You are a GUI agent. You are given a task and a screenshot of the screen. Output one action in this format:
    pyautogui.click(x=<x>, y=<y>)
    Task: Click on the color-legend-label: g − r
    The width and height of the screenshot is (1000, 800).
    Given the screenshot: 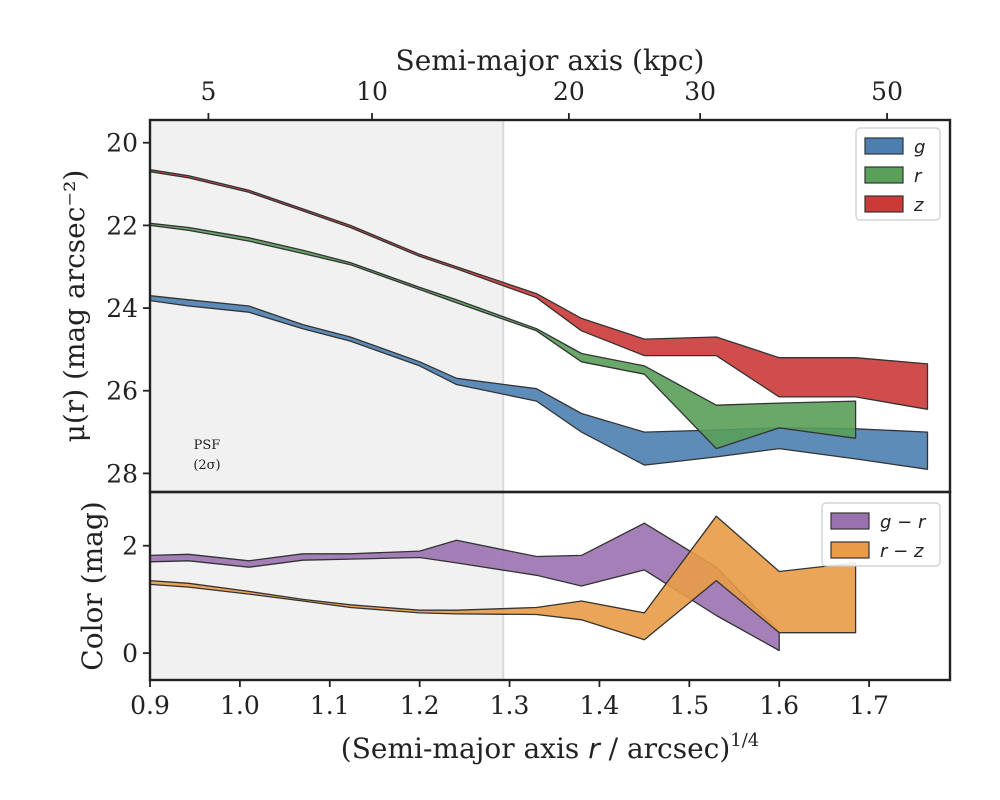 What is the action you would take?
    pyautogui.click(x=903, y=522)
    